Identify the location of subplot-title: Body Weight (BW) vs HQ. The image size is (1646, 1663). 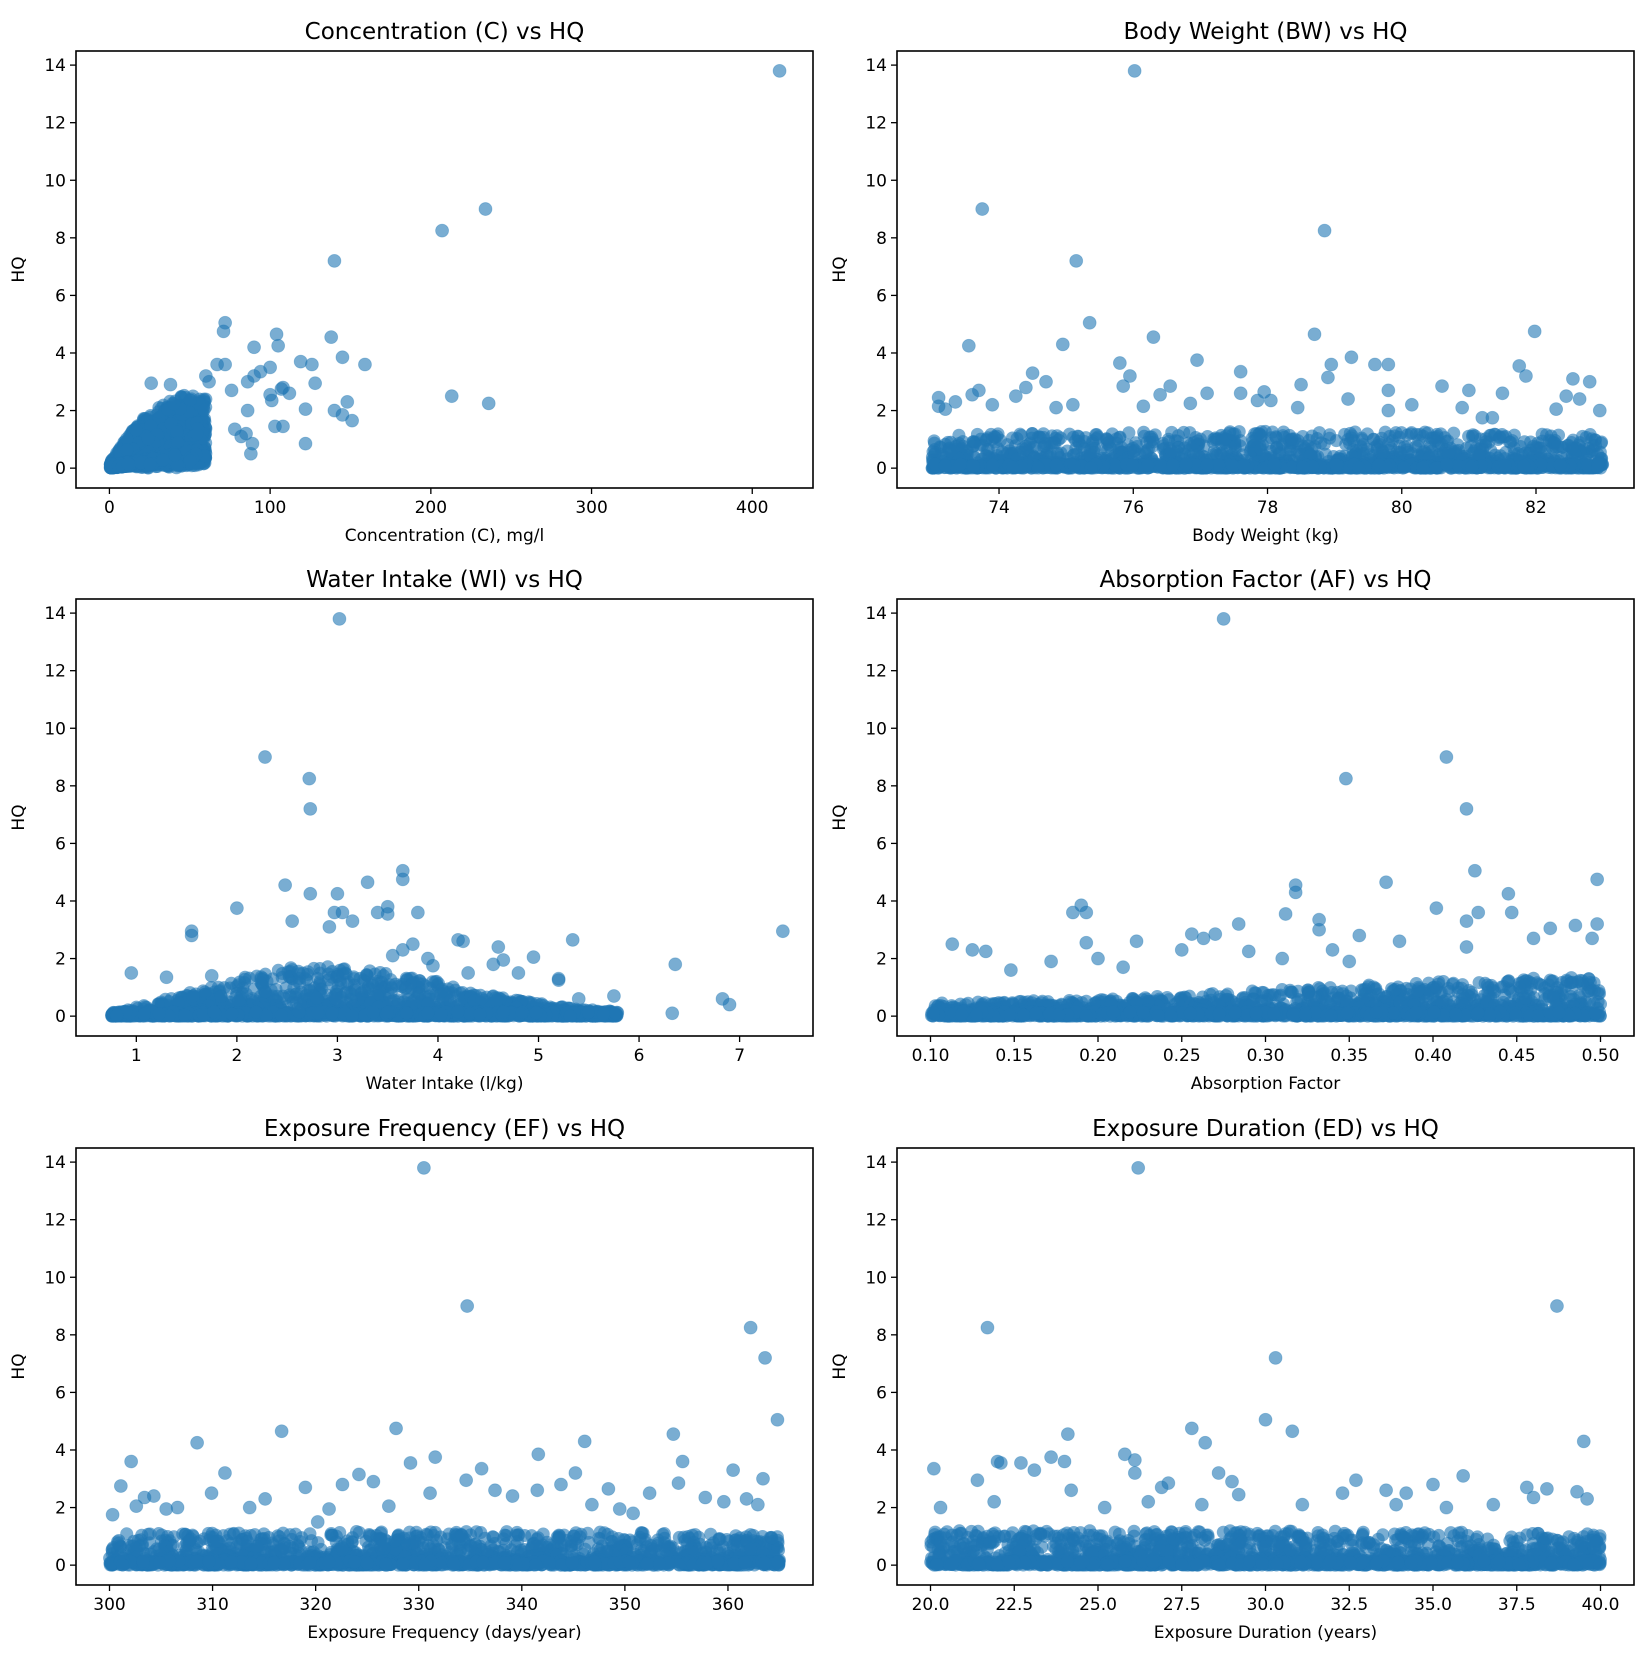
(1265, 32).